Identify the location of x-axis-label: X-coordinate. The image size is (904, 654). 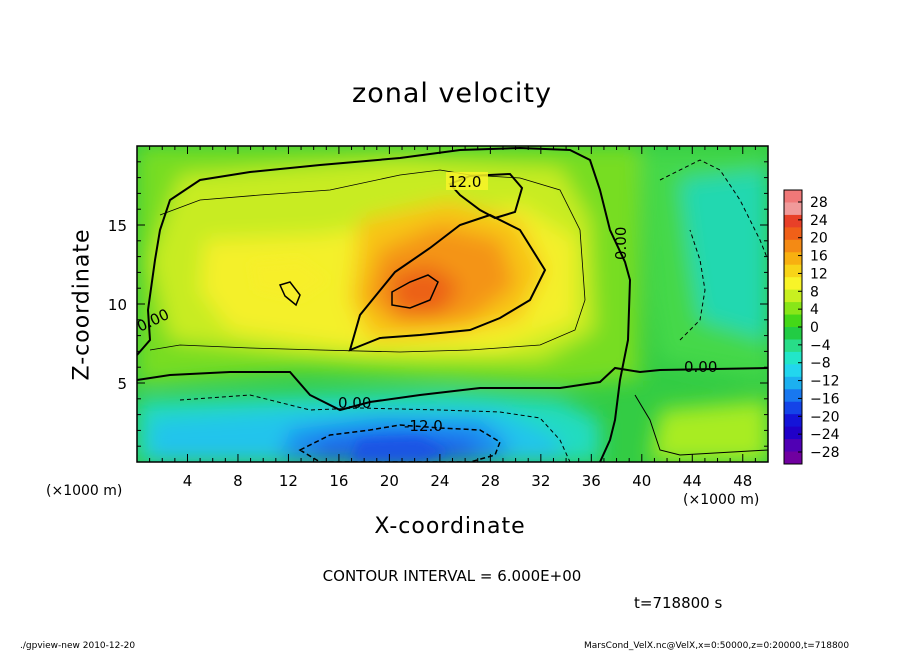
(450, 526).